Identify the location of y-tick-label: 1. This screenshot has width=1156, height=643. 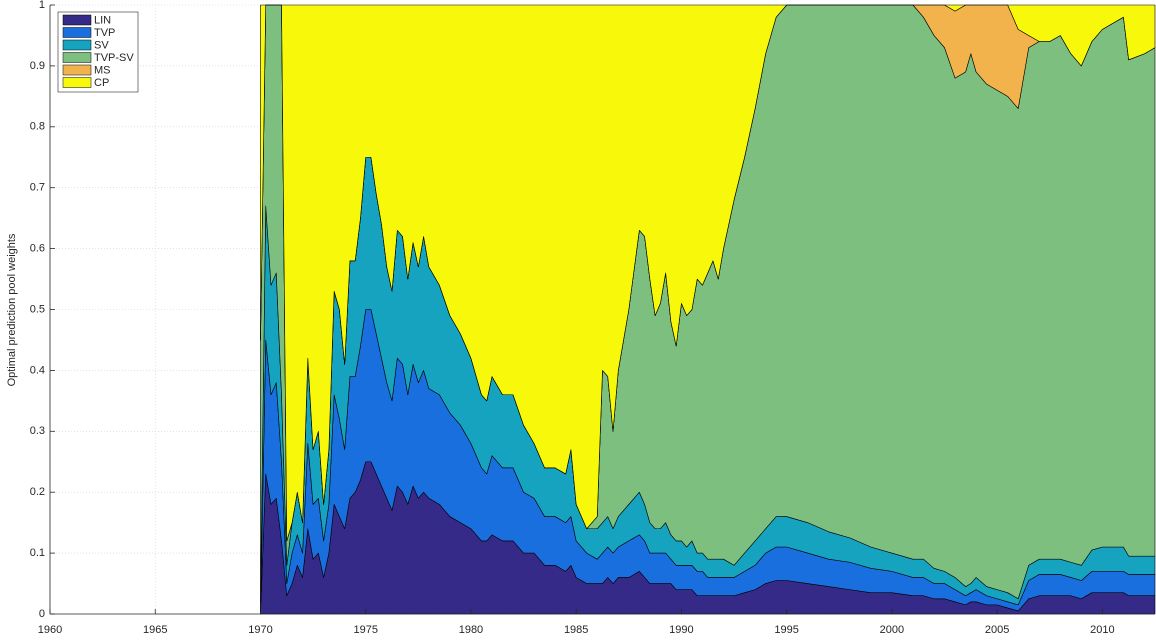
(42, 5).